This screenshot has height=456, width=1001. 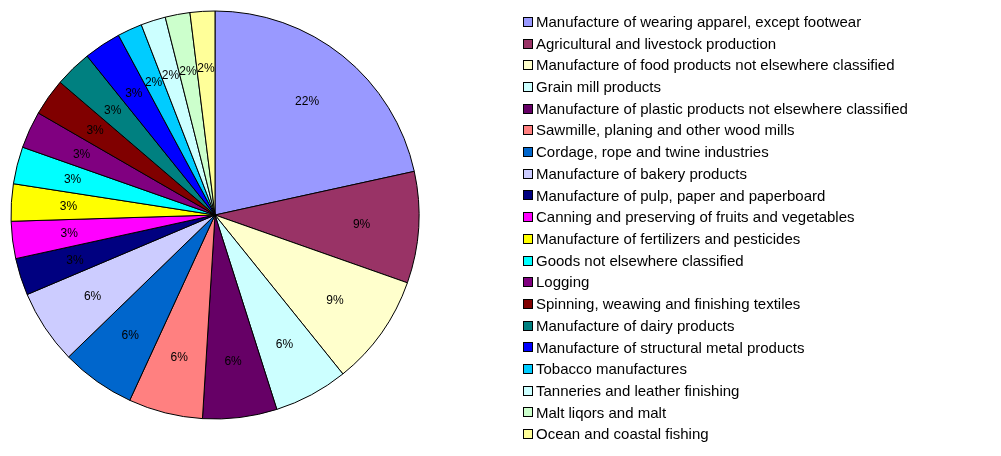 What do you see at coordinates (670, 347) in the screenshot?
I see `legend-label: Manufacture of structural metal products` at bounding box center [670, 347].